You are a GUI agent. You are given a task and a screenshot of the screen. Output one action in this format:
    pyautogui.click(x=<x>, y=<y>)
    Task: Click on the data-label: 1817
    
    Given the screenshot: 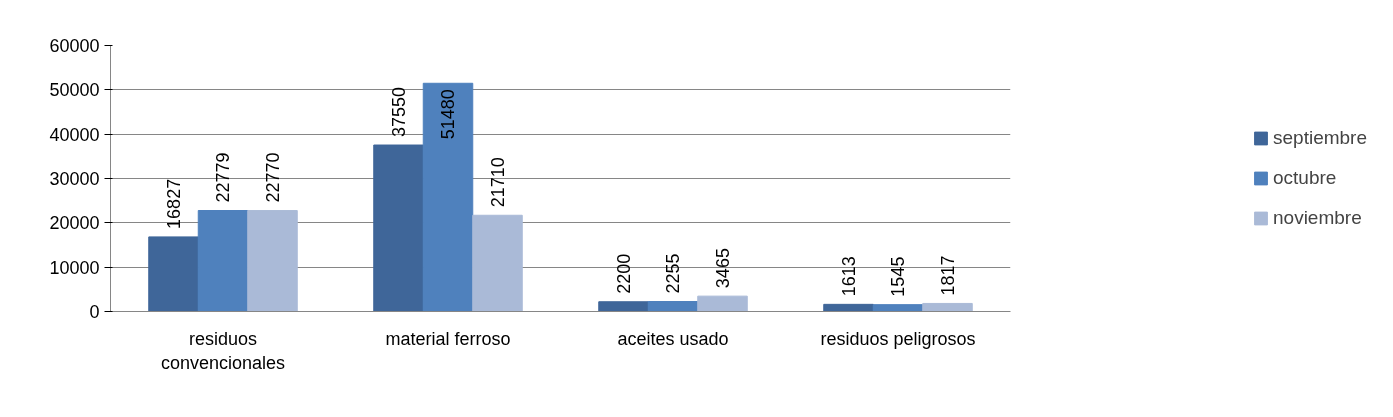 What is the action you would take?
    pyautogui.click(x=948, y=275)
    